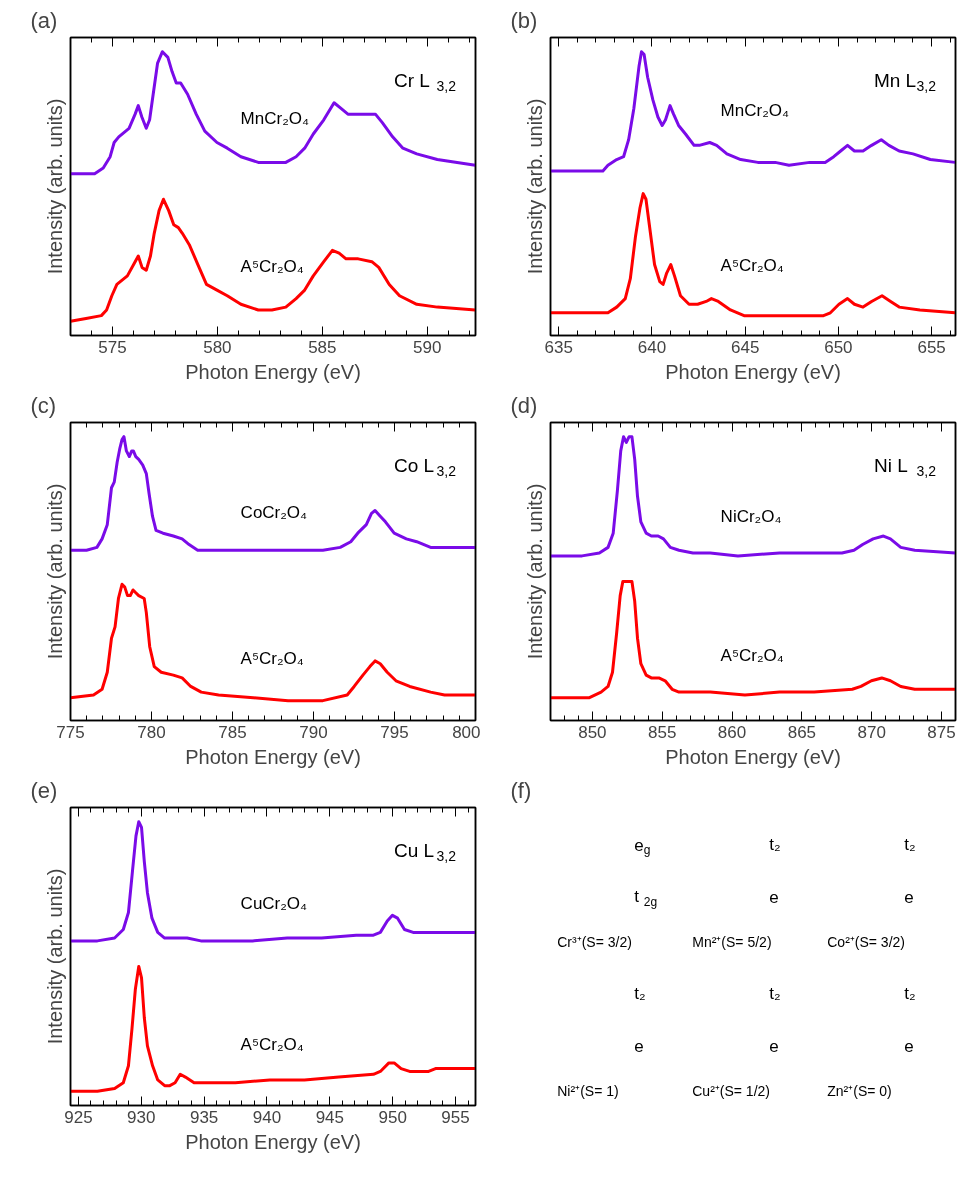 The height and width of the screenshot is (1179, 968). What do you see at coordinates (141, 1117) in the screenshot?
I see `x-tick-label: 930` at bounding box center [141, 1117].